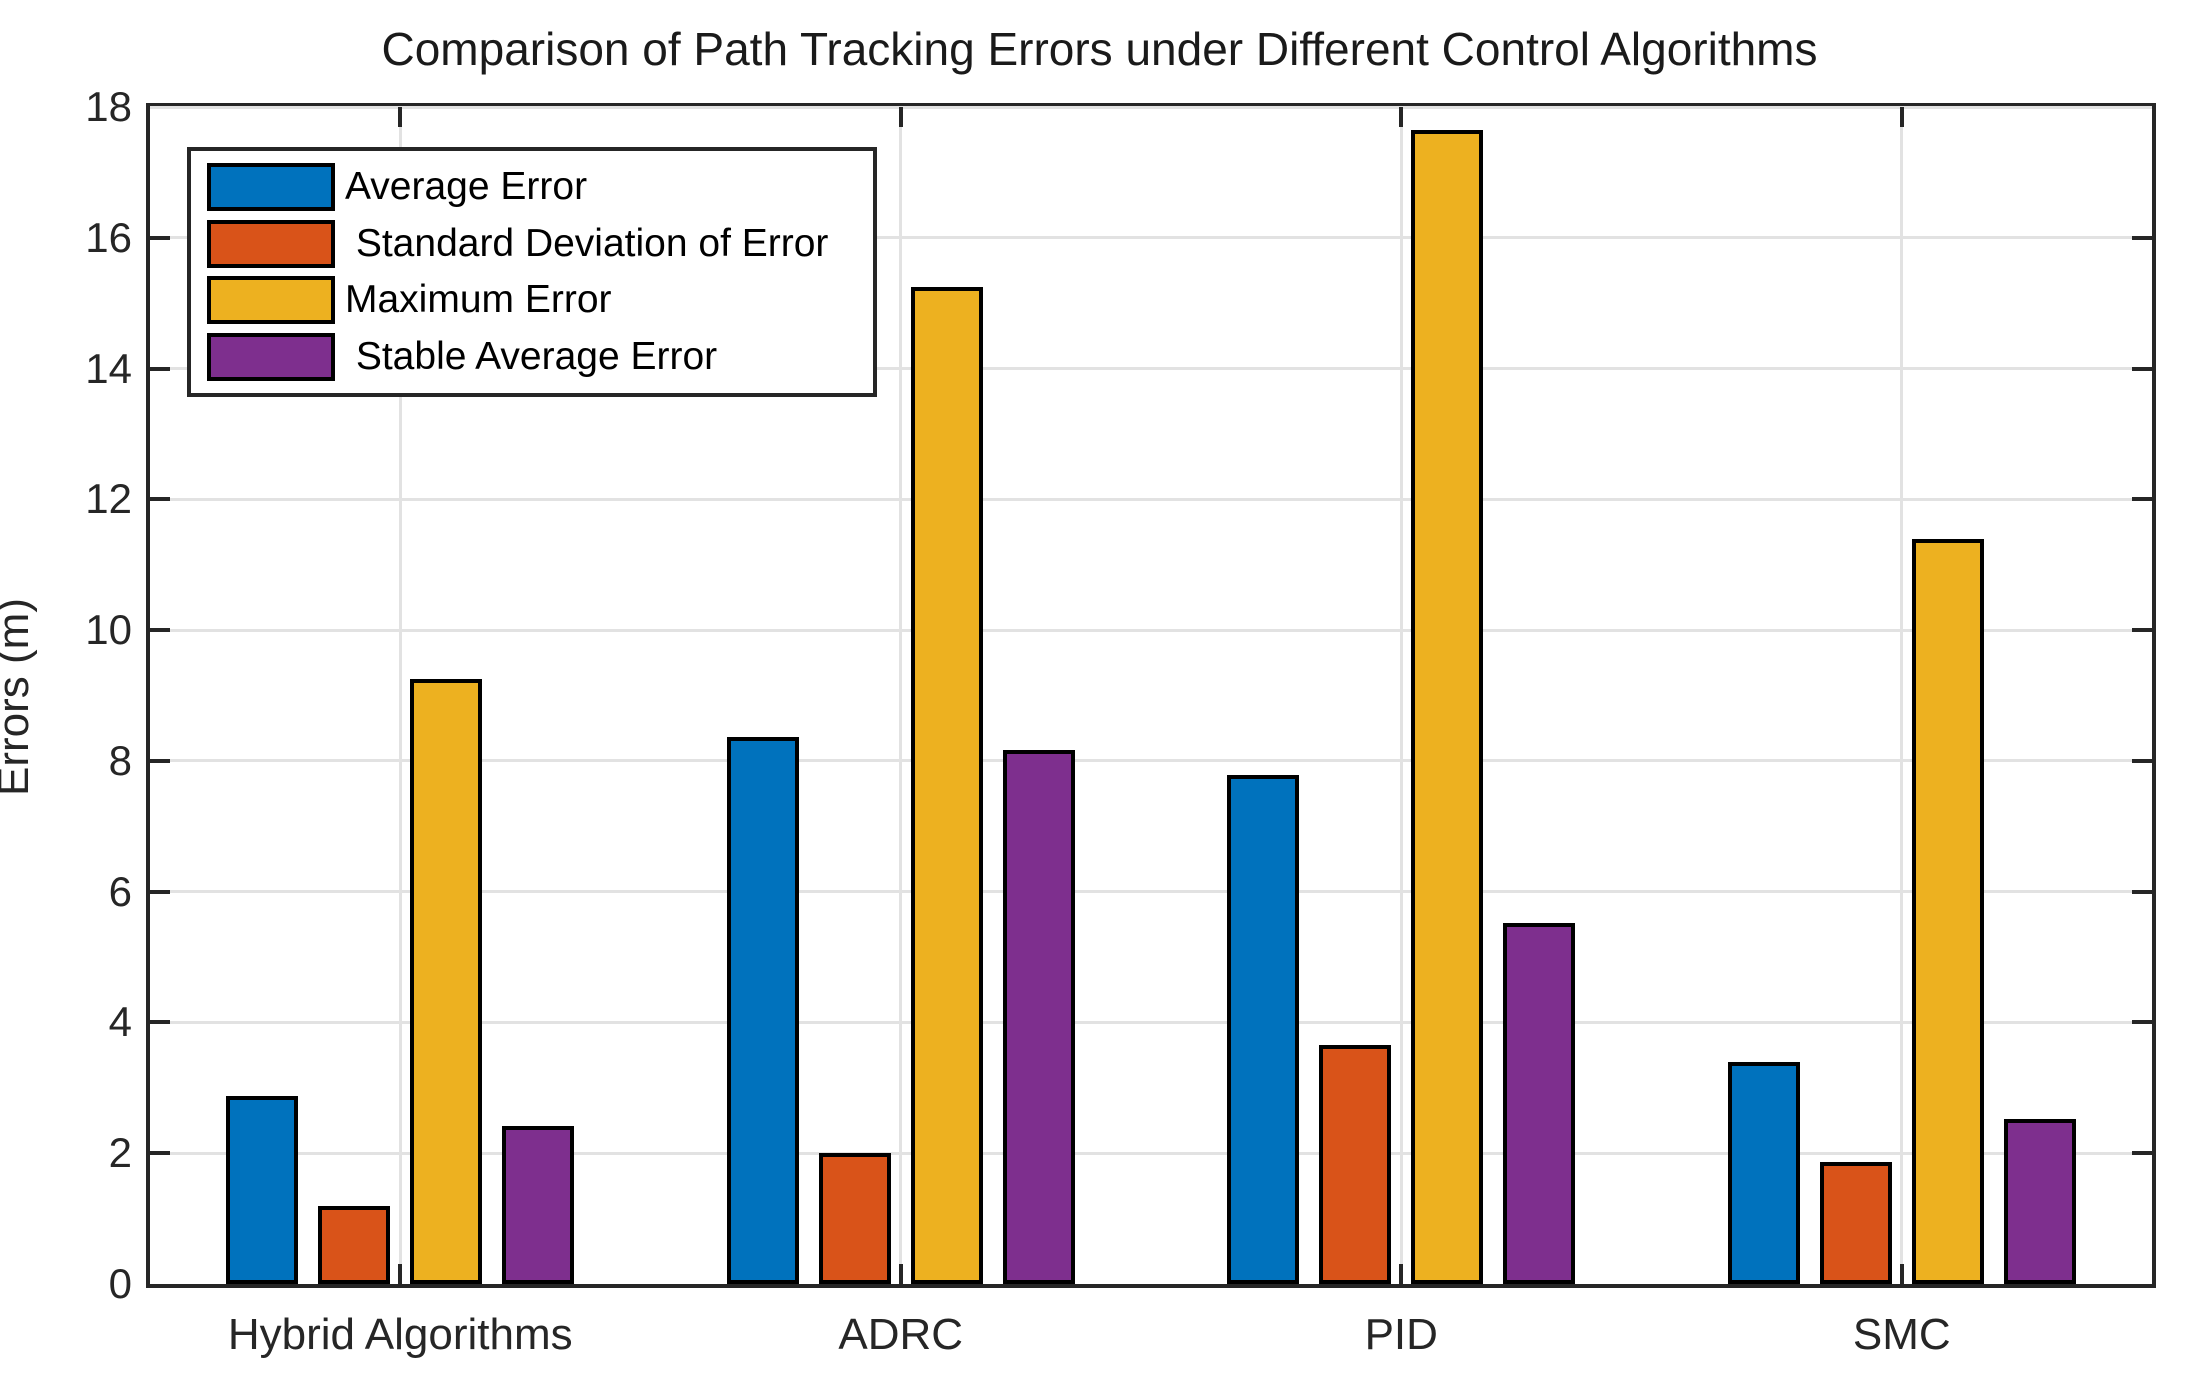 The width and height of the screenshot is (2199, 1395). I want to click on bar-hybrid-algorithms-series4, so click(538, 1204).